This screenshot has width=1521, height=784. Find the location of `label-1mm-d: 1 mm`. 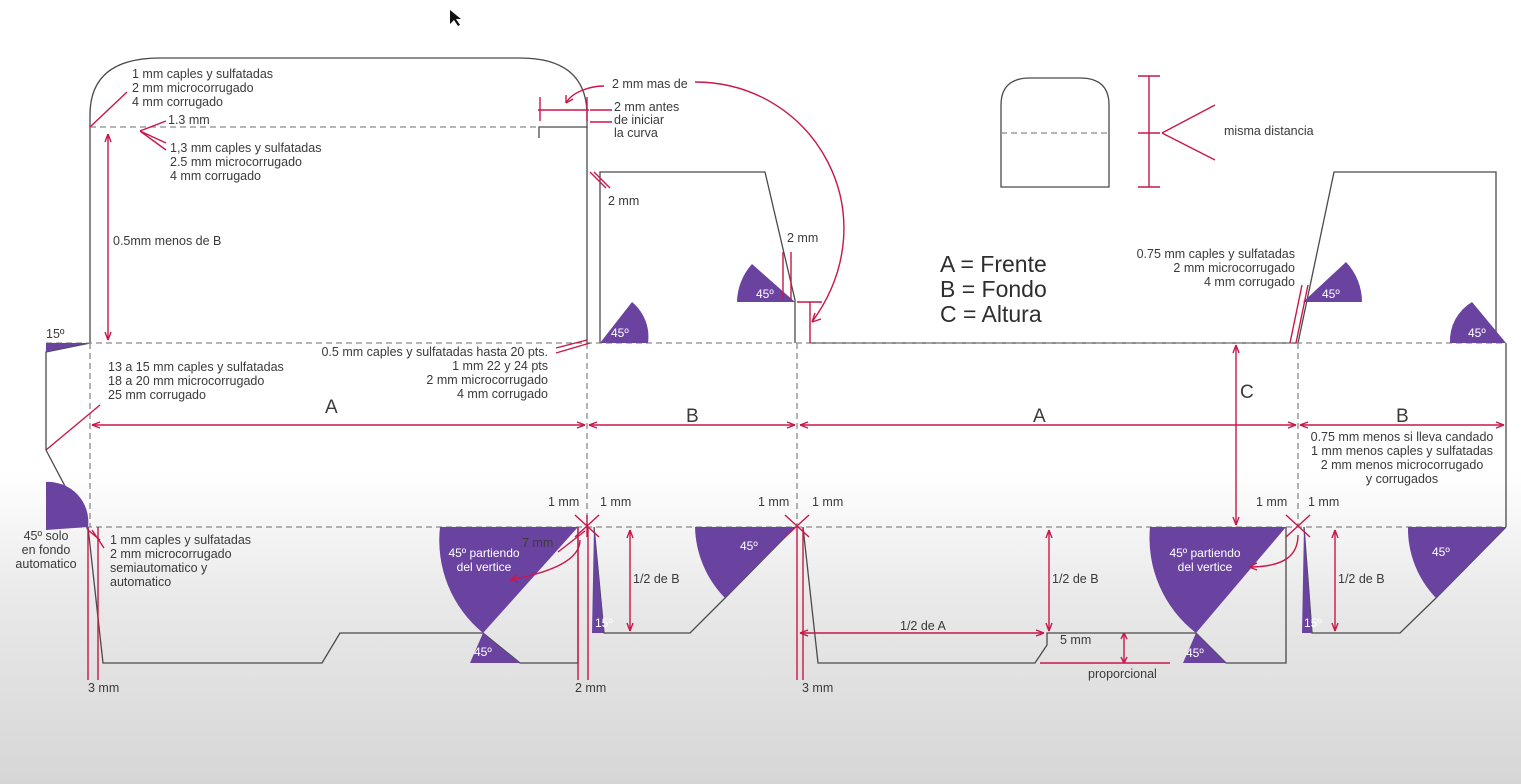

label-1mm-d: 1 mm is located at coordinates (827, 502).